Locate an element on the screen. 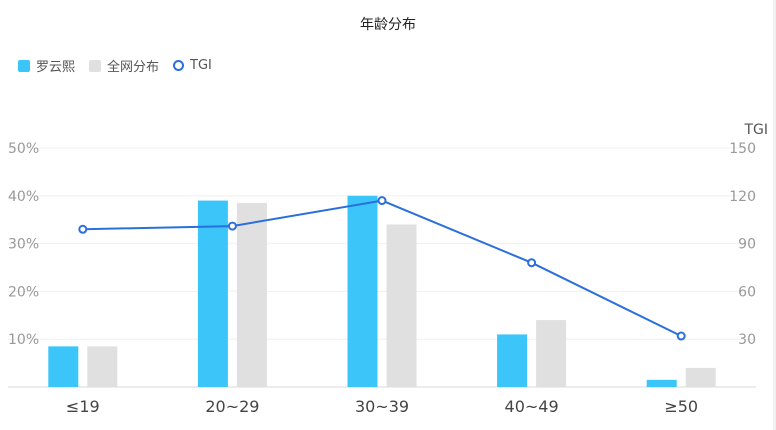 This screenshot has height=430, width=776. legend-item-series-2: 全网分布 is located at coordinates (124, 65).